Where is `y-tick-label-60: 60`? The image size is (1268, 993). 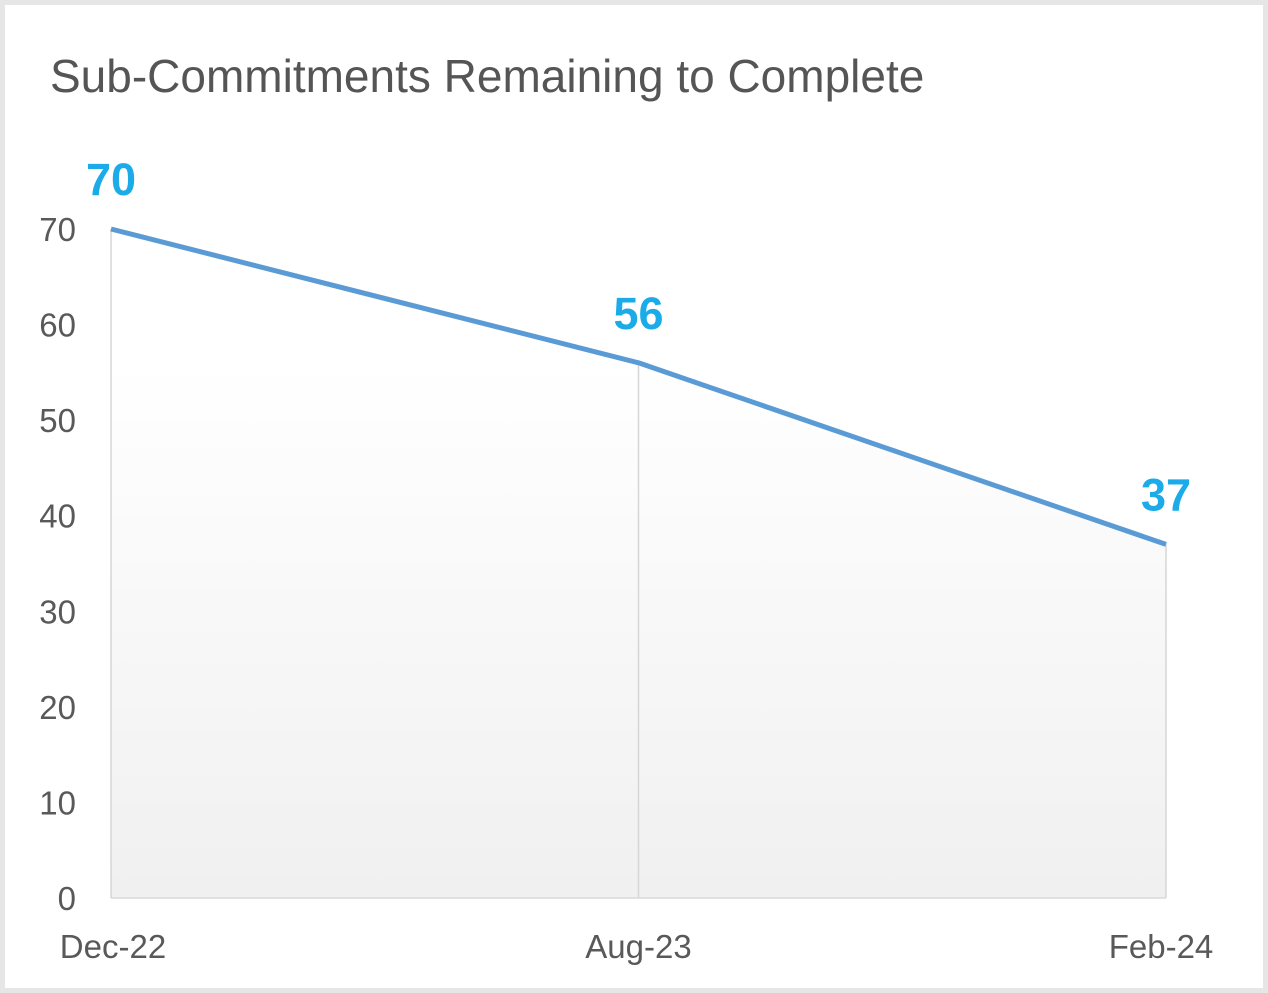 y-tick-label-60: 60 is located at coordinates (57, 325).